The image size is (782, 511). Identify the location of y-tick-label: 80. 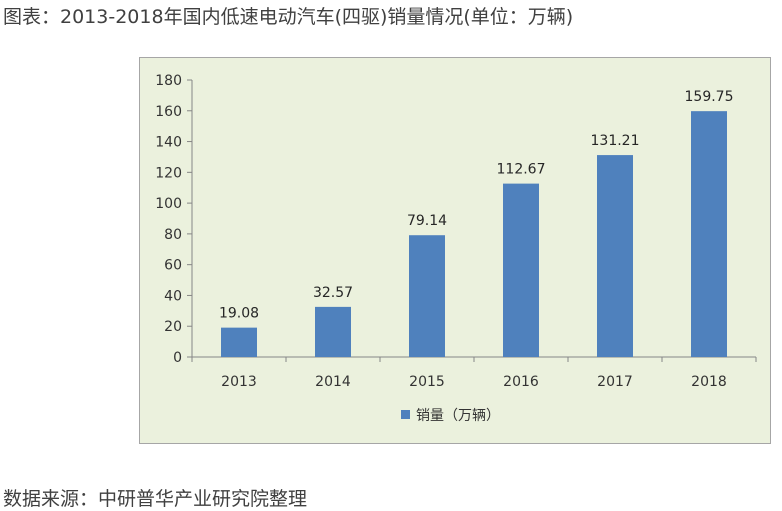
(173, 235).